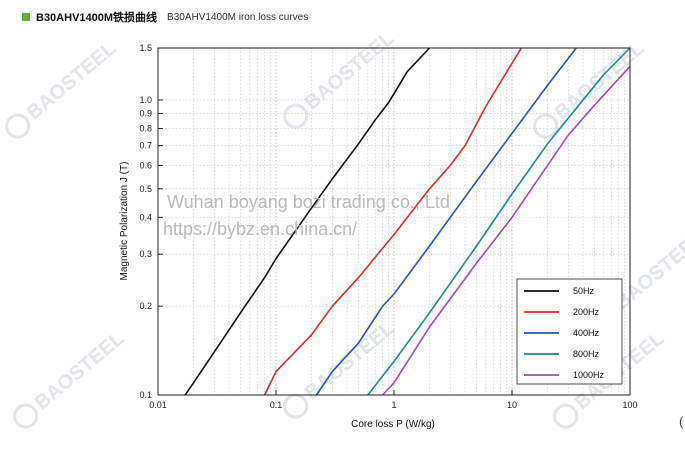 The width and height of the screenshot is (685, 465). I want to click on y-tick-label: 0.9, so click(145, 113).